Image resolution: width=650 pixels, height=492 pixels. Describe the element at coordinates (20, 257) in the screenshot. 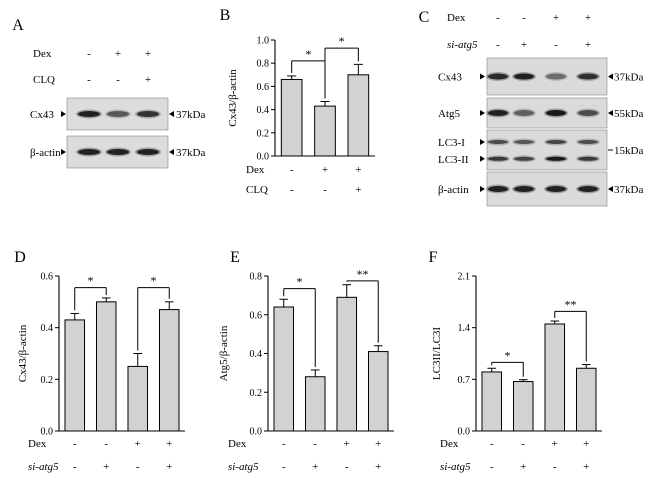

I see `panel-letter-d: D` at that location.